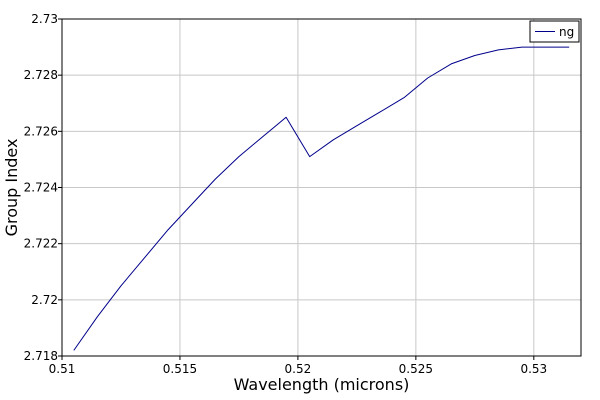 The image size is (600, 400). Describe the element at coordinates (44, 300) in the screenshot. I see `y-tick-label: 2.72` at that location.